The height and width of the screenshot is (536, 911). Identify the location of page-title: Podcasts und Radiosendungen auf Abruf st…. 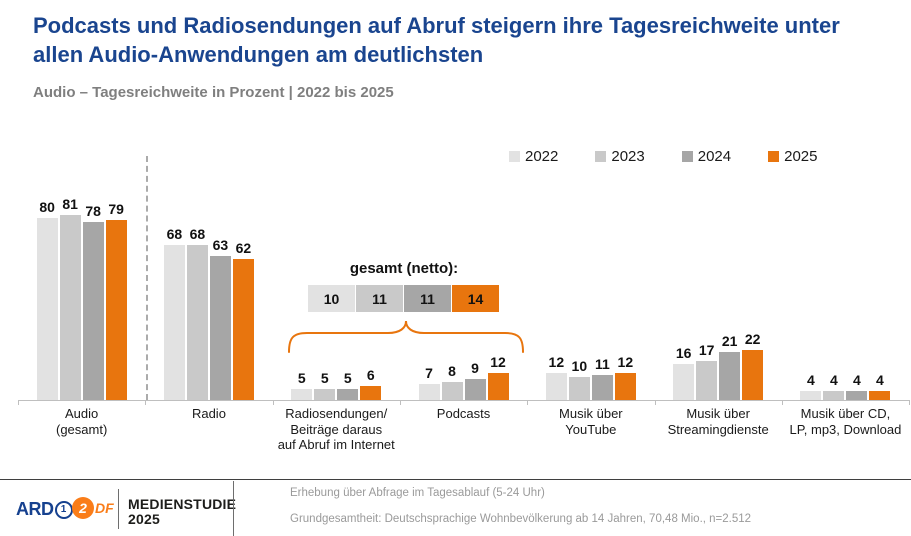
(436, 40).